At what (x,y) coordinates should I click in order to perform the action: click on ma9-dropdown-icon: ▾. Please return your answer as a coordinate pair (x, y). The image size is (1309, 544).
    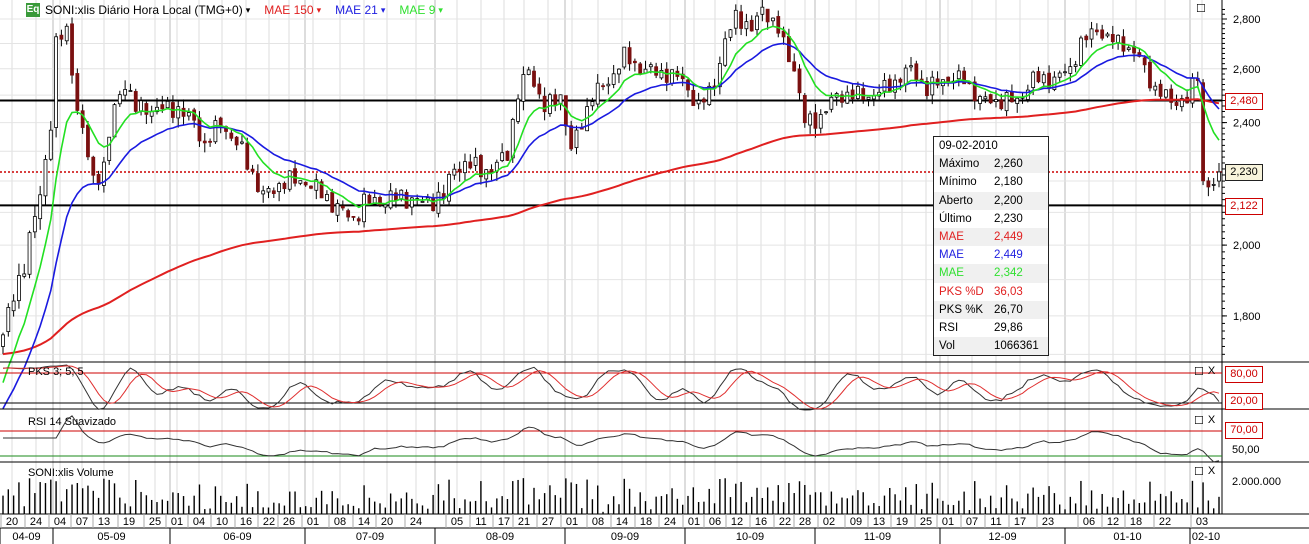
    Looking at the image, I should click on (440, 9).